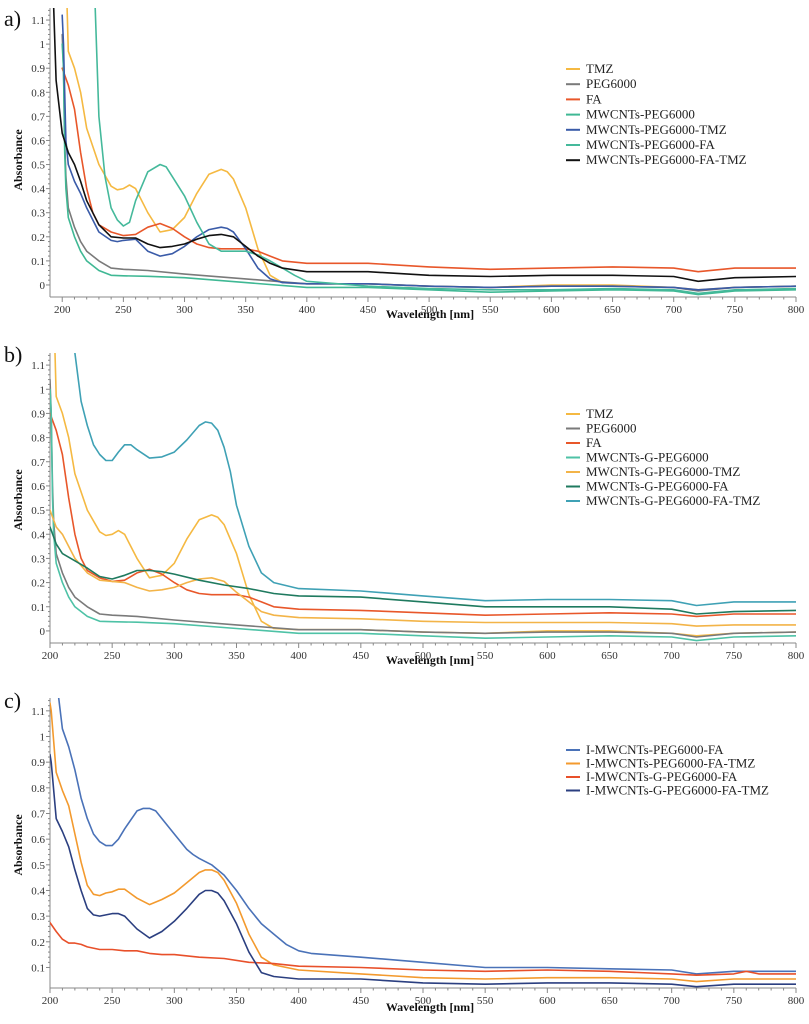 The image size is (809, 1024). Describe the element at coordinates (656, 129) in the screenshot. I see `legend-label: MWCNTs-PEG6000-TMZ` at that location.